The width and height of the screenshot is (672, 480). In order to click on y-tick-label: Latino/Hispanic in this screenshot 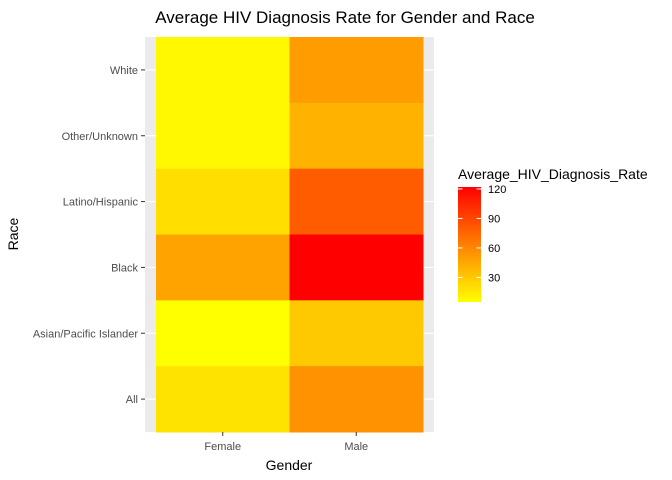, I will do `click(101, 203)`.